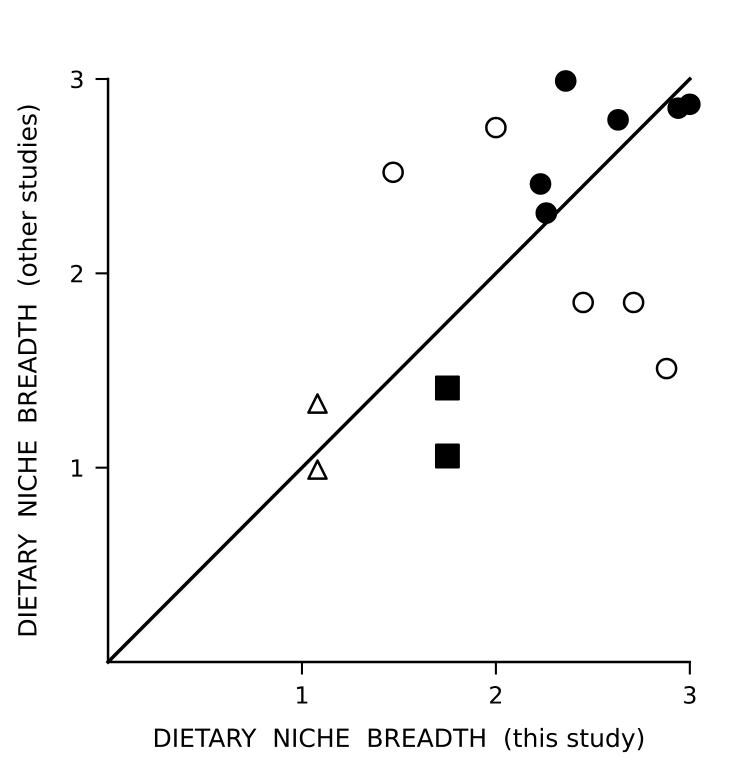  I want to click on x-tick-label: 2, so click(496, 695).